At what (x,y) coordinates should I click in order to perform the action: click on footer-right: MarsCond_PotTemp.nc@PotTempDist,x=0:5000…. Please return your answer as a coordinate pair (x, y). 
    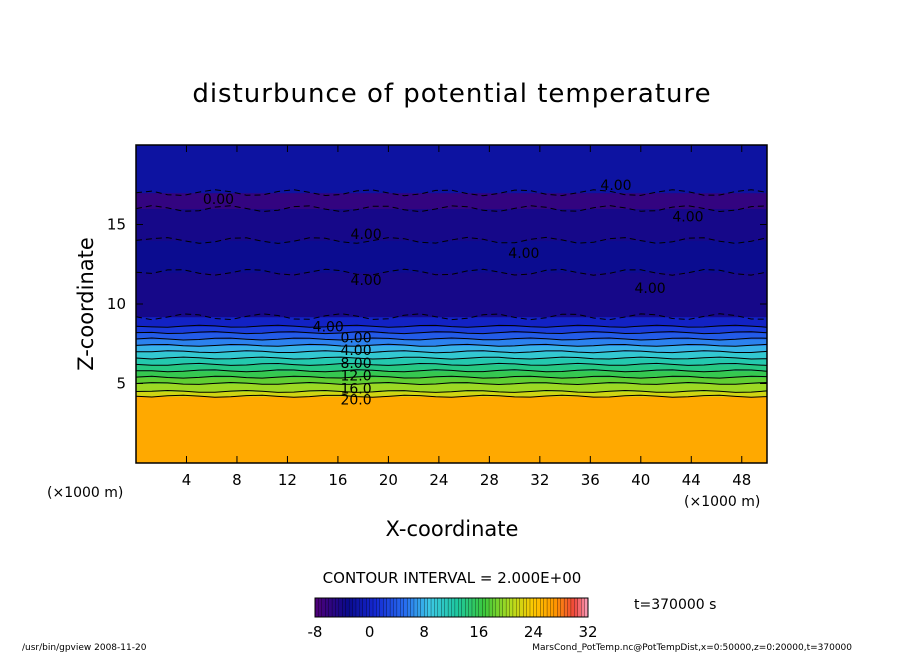
    Looking at the image, I should click on (692, 648).